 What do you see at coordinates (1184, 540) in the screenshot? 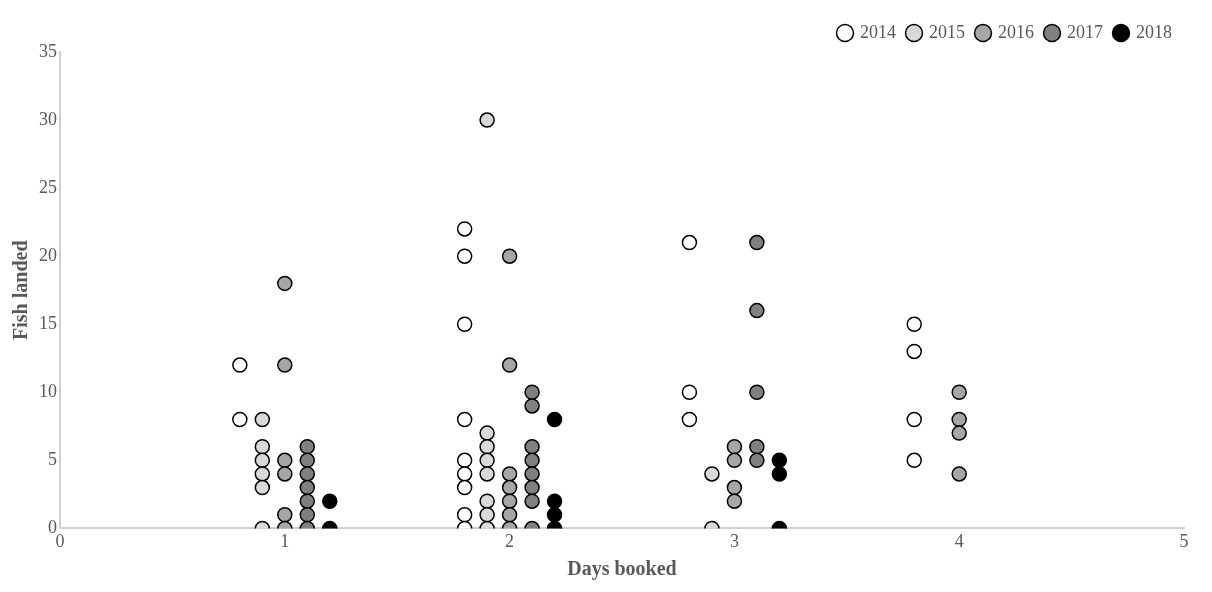
I see `x-tick-label: 5` at bounding box center [1184, 540].